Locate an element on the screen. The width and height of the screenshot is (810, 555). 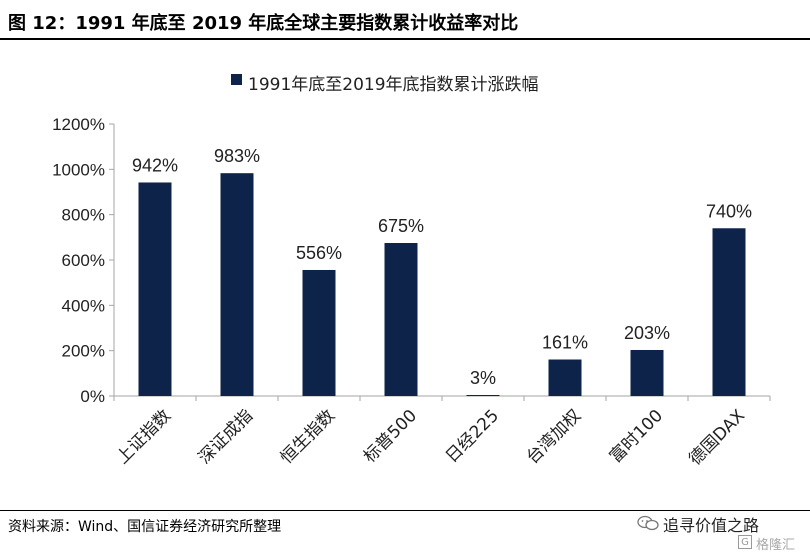
y-tick-label: 800% is located at coordinates (83, 215).